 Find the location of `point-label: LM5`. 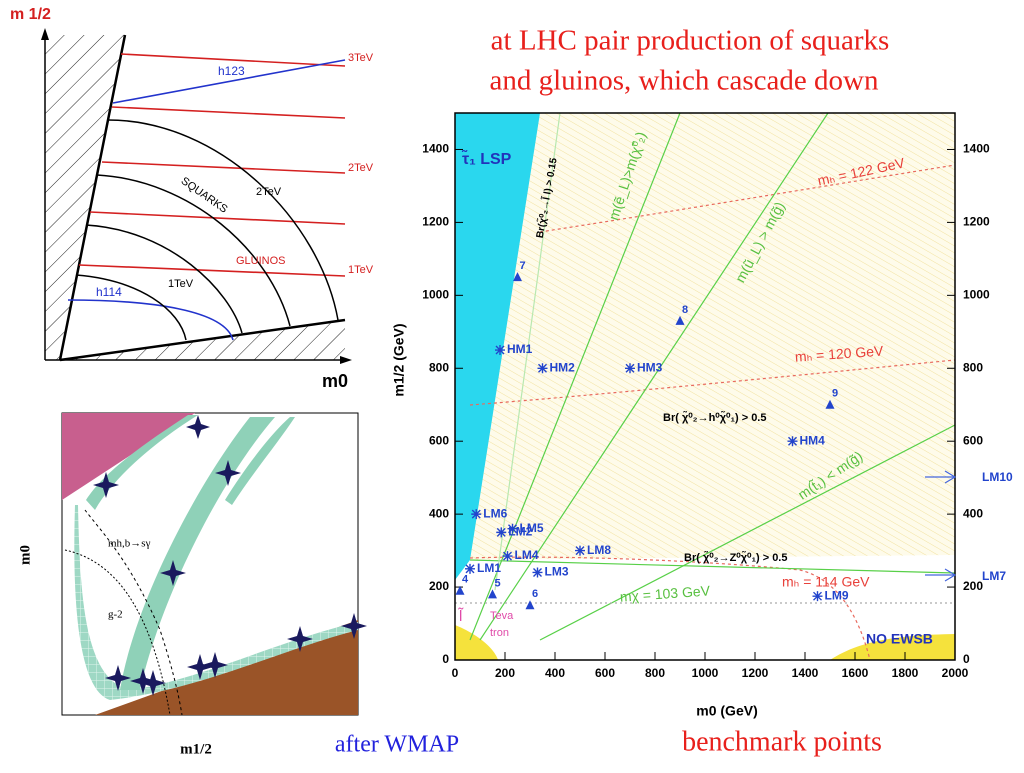

point-label: LM5 is located at coordinates (532, 528).